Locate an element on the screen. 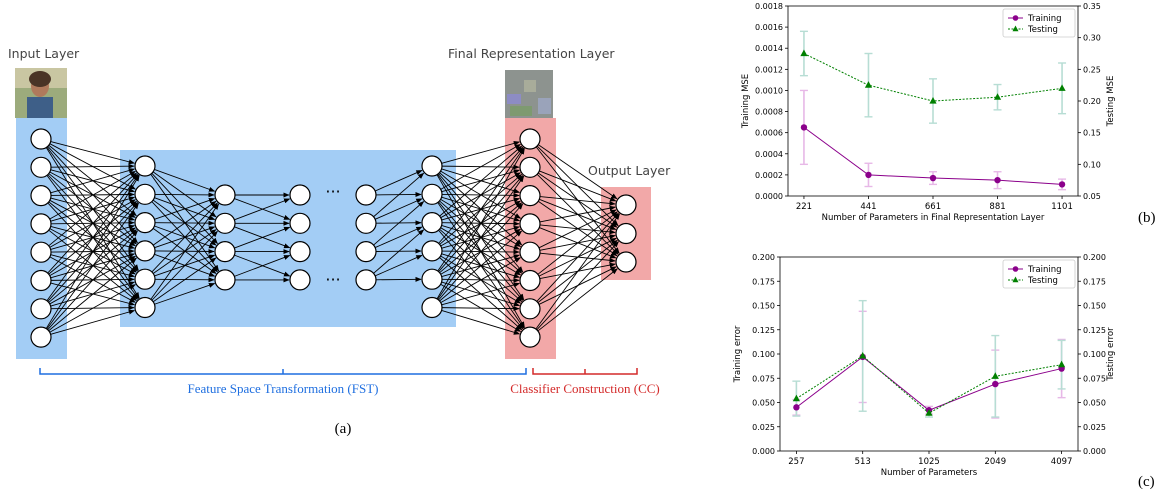 This screenshot has width=1168, height=494. ellipsis-bottom: ··· is located at coordinates (332, 279).